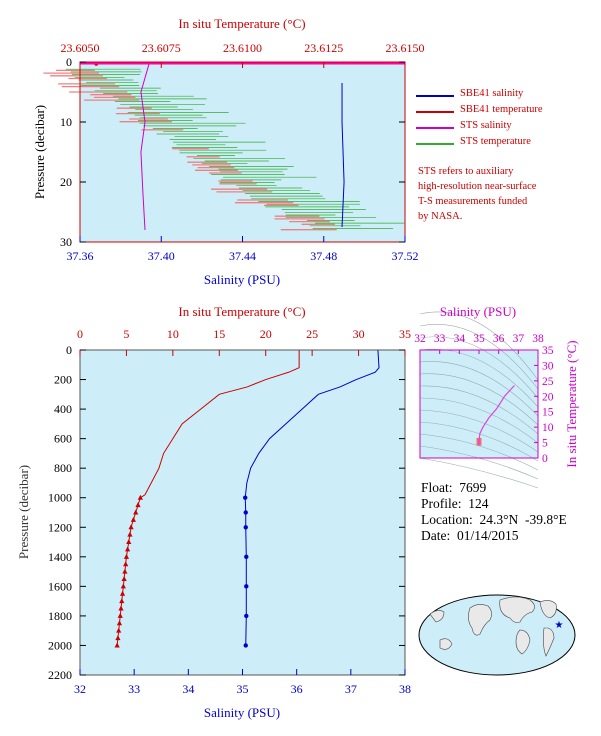 The image size is (601, 736). Describe the element at coordinates (473, 201) in the screenshot. I see `note-line: T-S measurements funded` at that location.